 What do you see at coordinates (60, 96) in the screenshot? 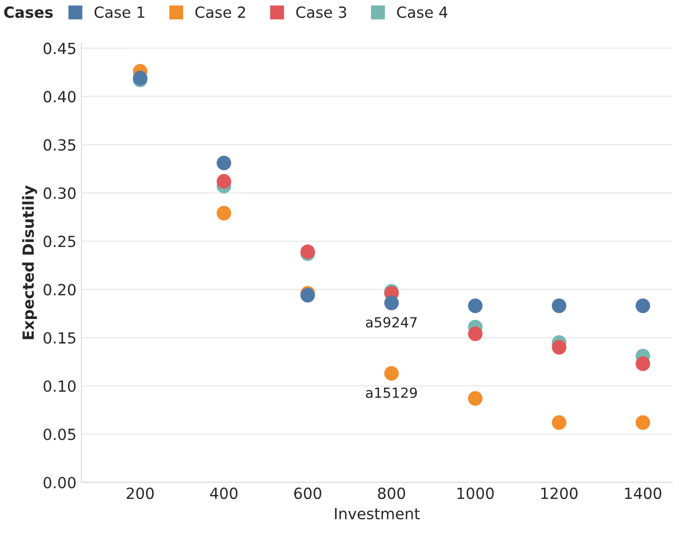
I see `y-tick-label: 0.40` at bounding box center [60, 96].